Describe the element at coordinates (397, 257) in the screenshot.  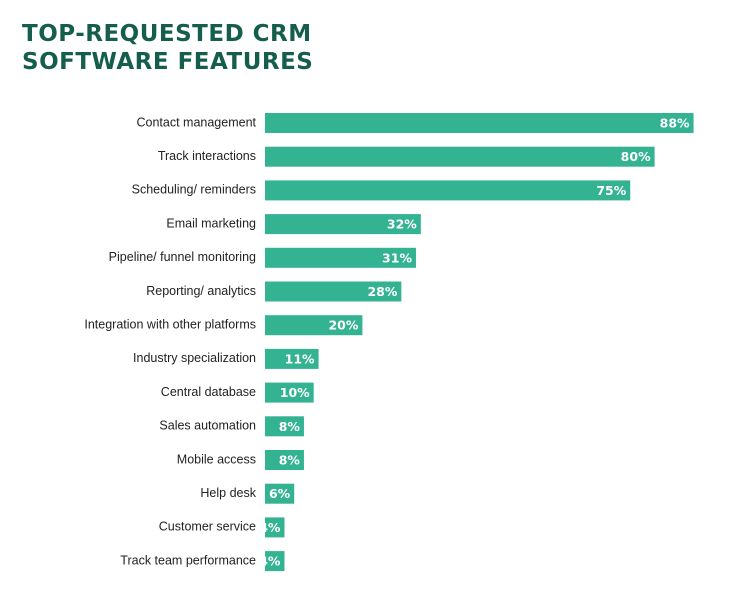
I see `value-label: 31%` at that location.